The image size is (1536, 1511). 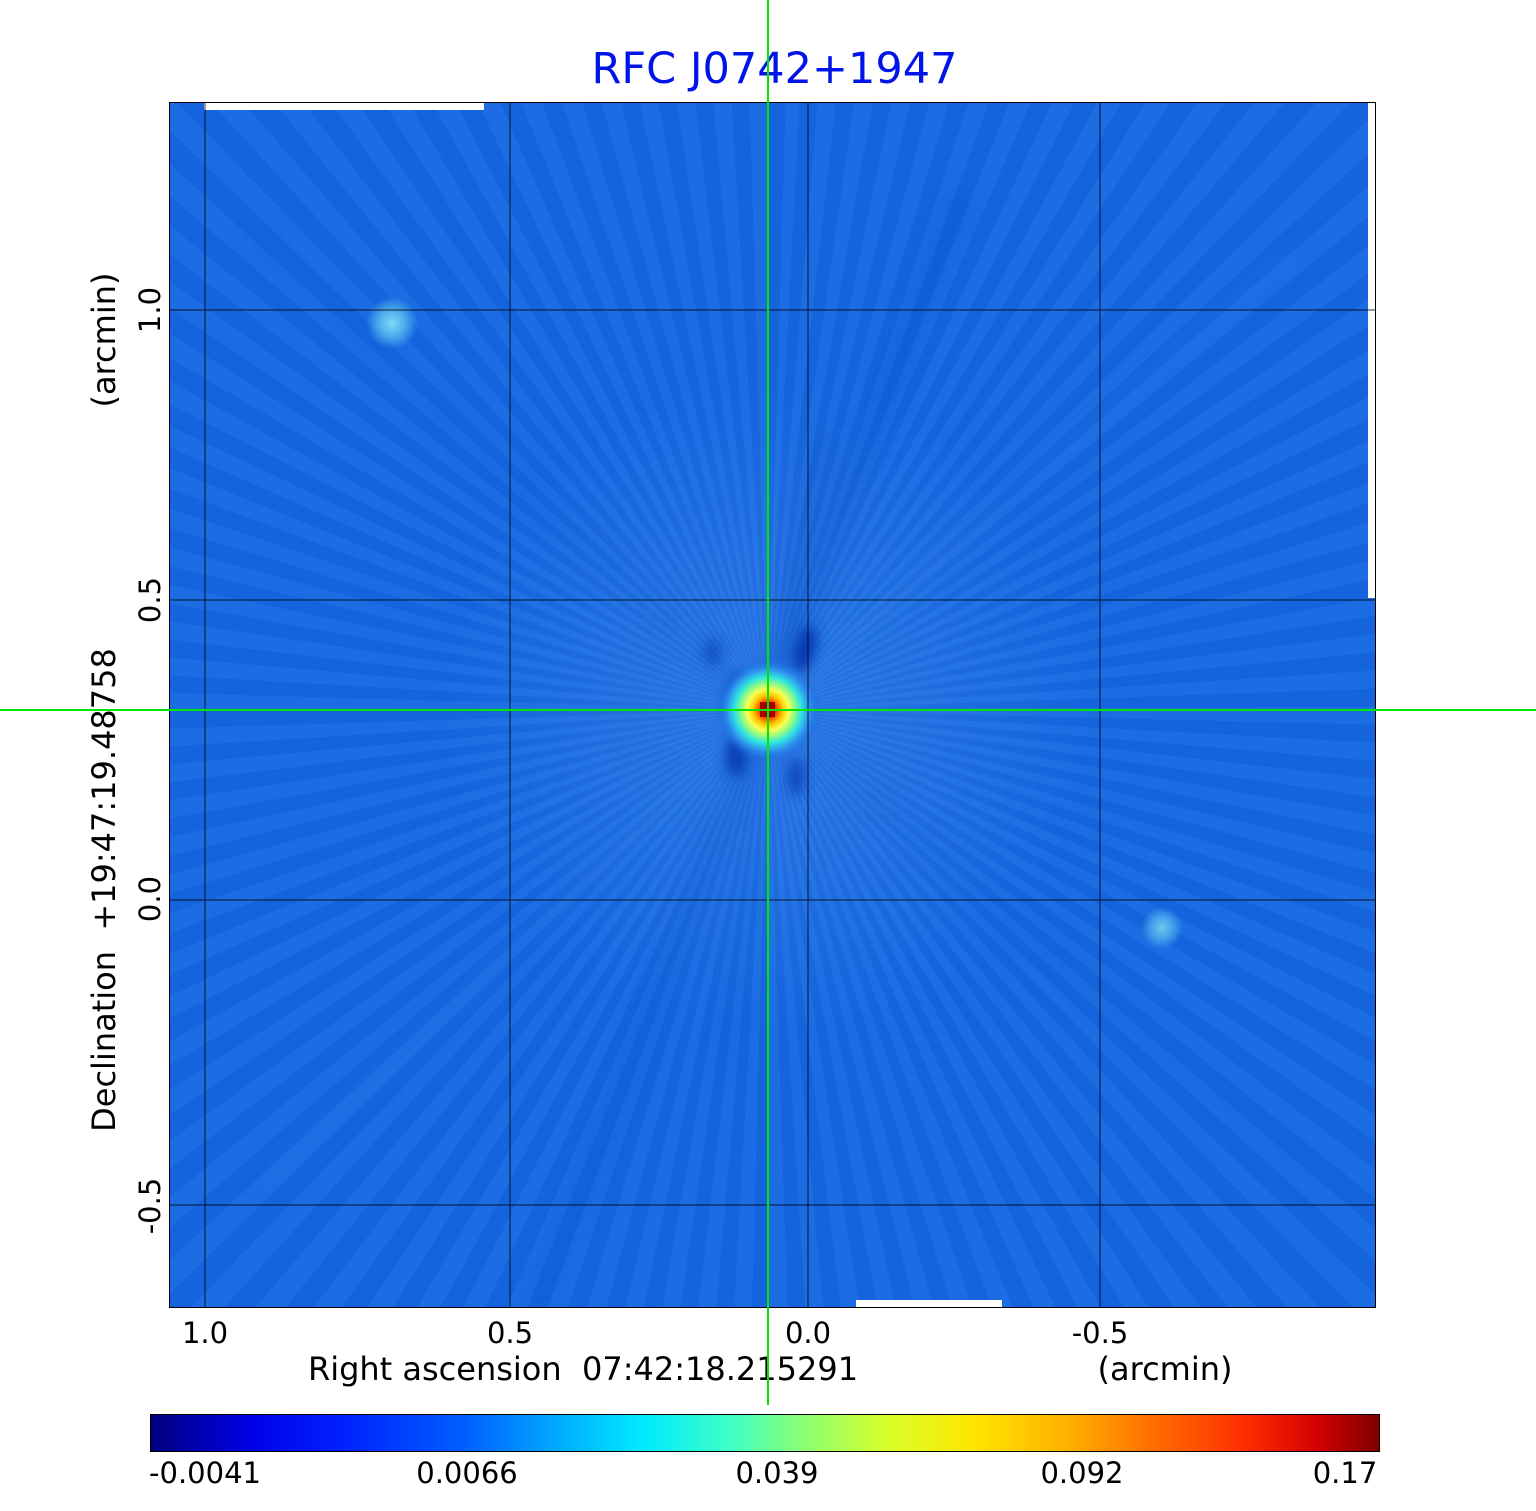 What do you see at coordinates (1345, 1473) in the screenshot?
I see `colorbar-tick-5: 0.17` at bounding box center [1345, 1473].